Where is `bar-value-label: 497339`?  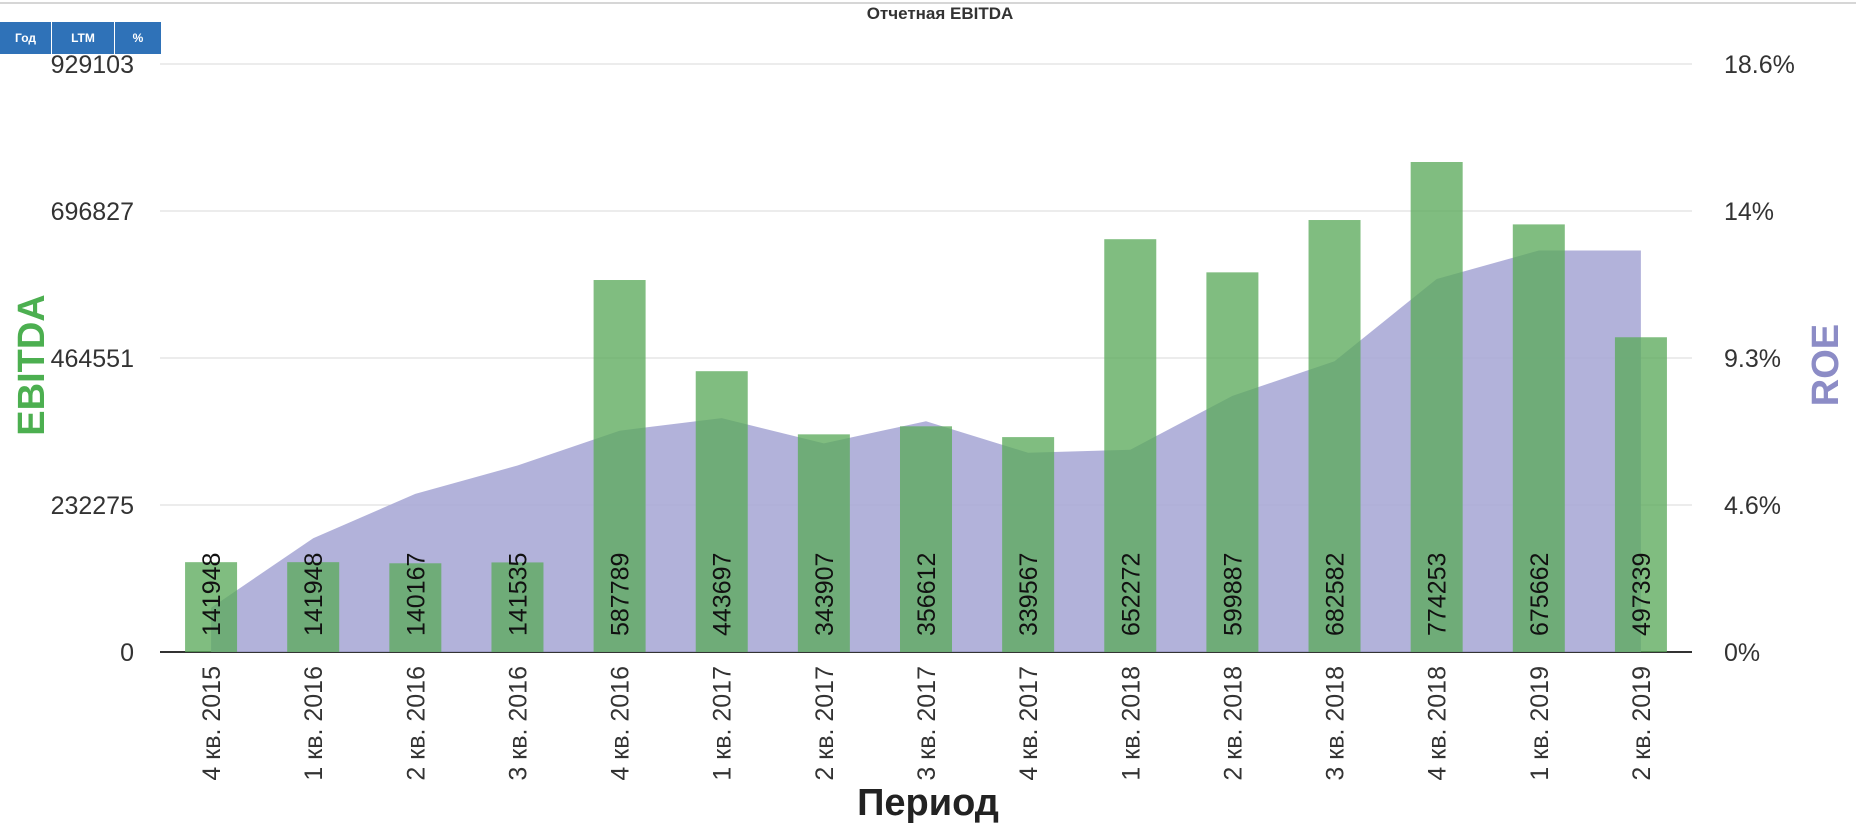 bar-value-label: 497339 is located at coordinates (1642, 594).